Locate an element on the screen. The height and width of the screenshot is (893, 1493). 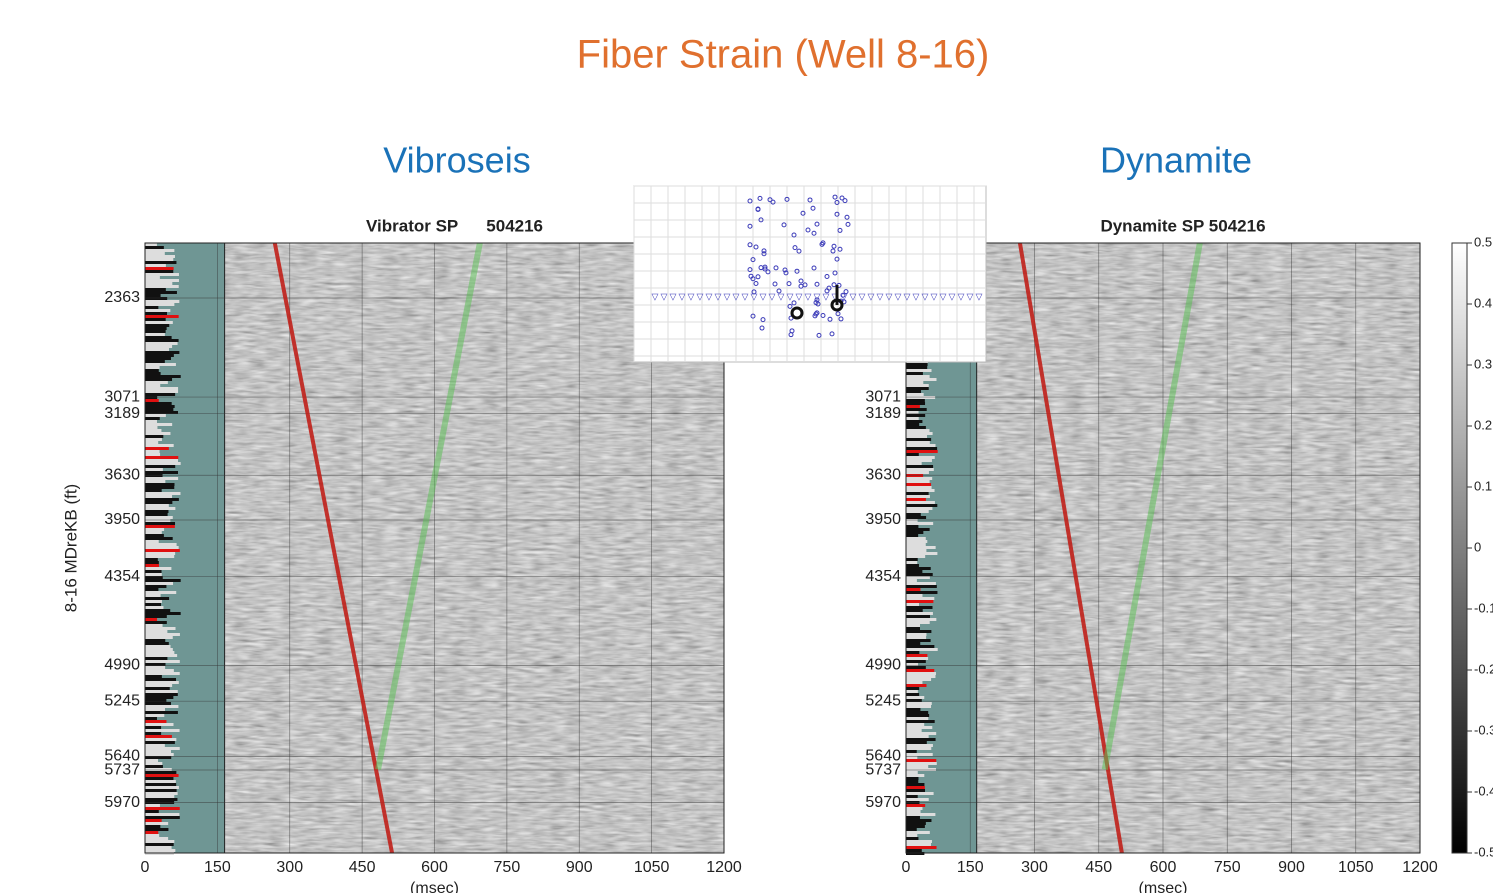
y-tick-label: 4990 is located at coordinates (122, 665).